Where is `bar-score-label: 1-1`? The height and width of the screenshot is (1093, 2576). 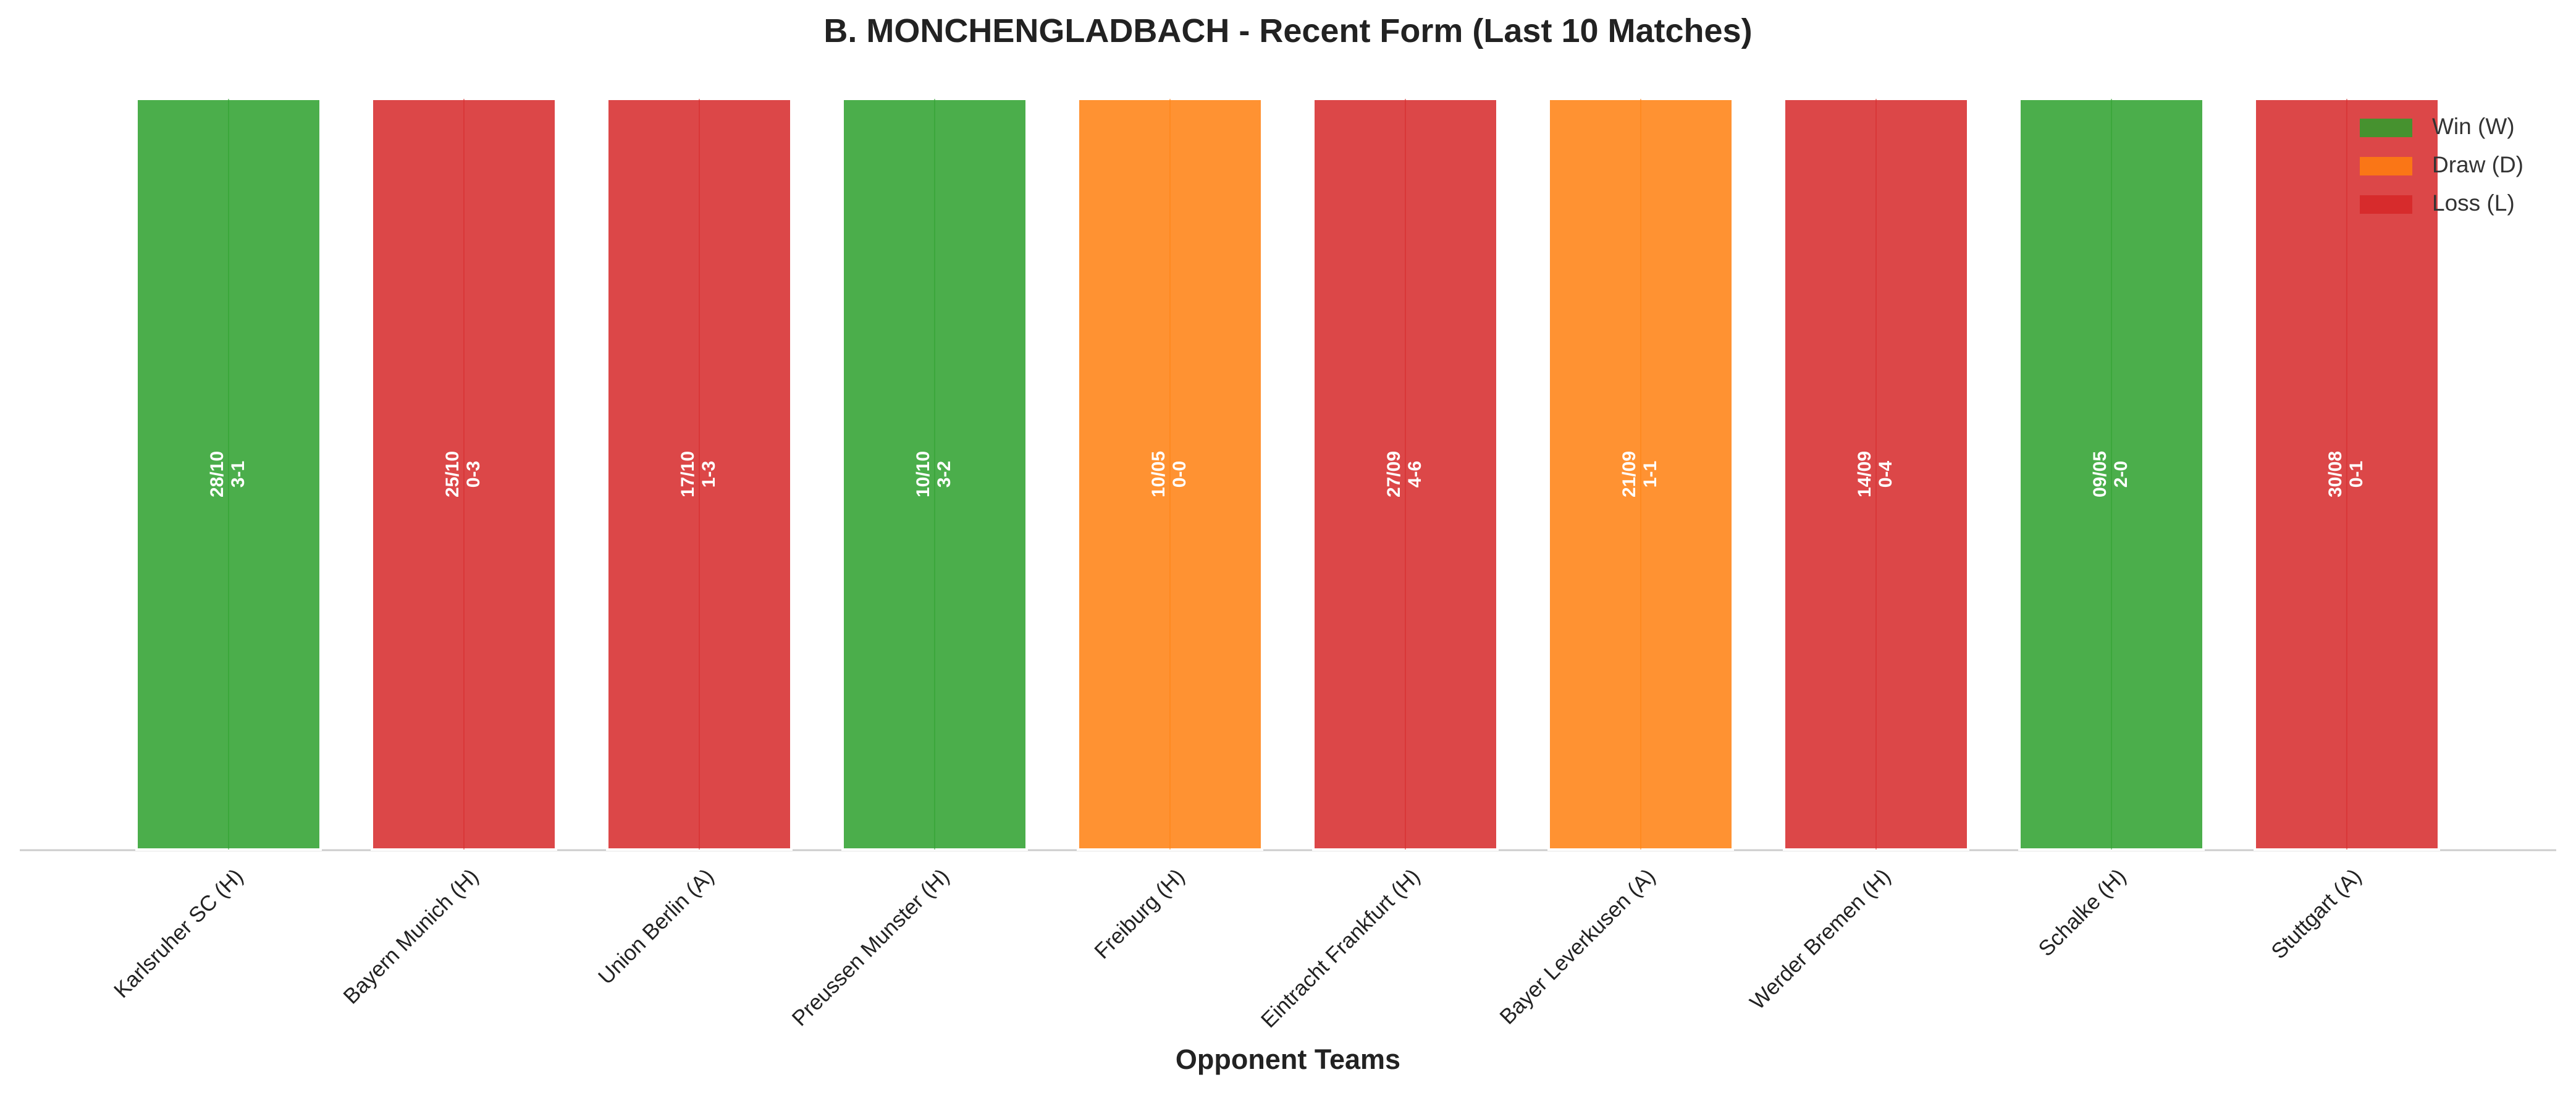
bar-score-label: 1-1 is located at coordinates (1650, 474).